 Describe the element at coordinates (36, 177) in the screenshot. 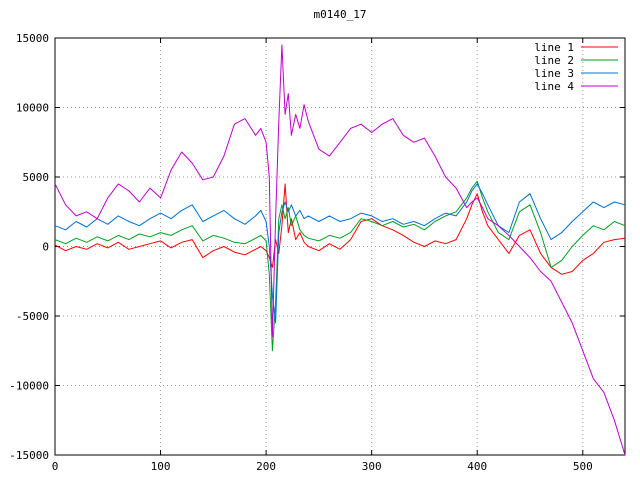

I see `y-tick-label: 5000` at that location.